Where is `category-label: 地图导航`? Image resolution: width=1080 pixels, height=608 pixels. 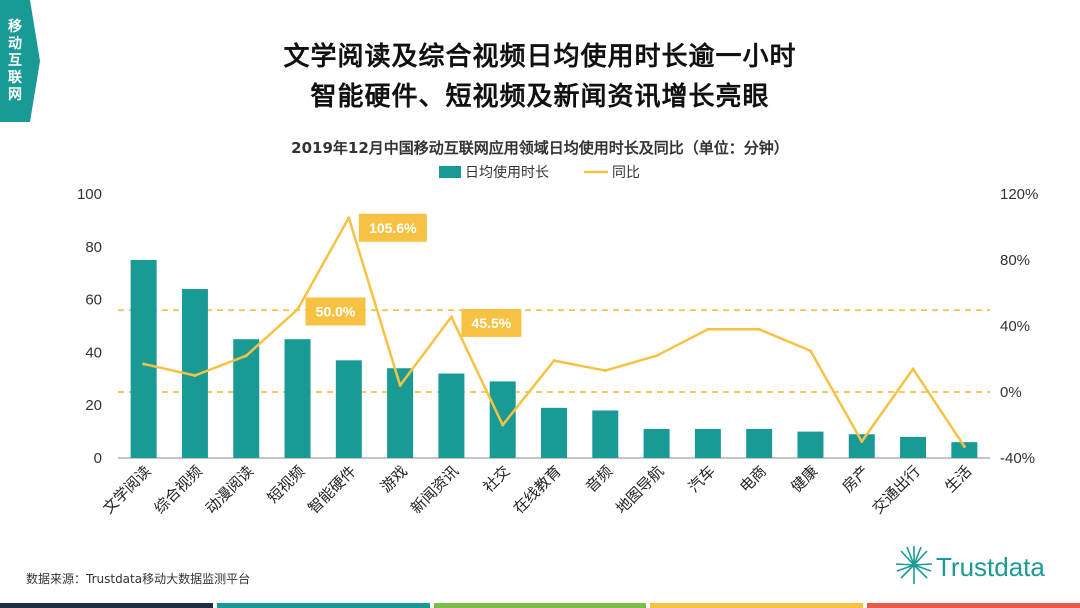
category-label: 地图导航 is located at coordinates (639, 489).